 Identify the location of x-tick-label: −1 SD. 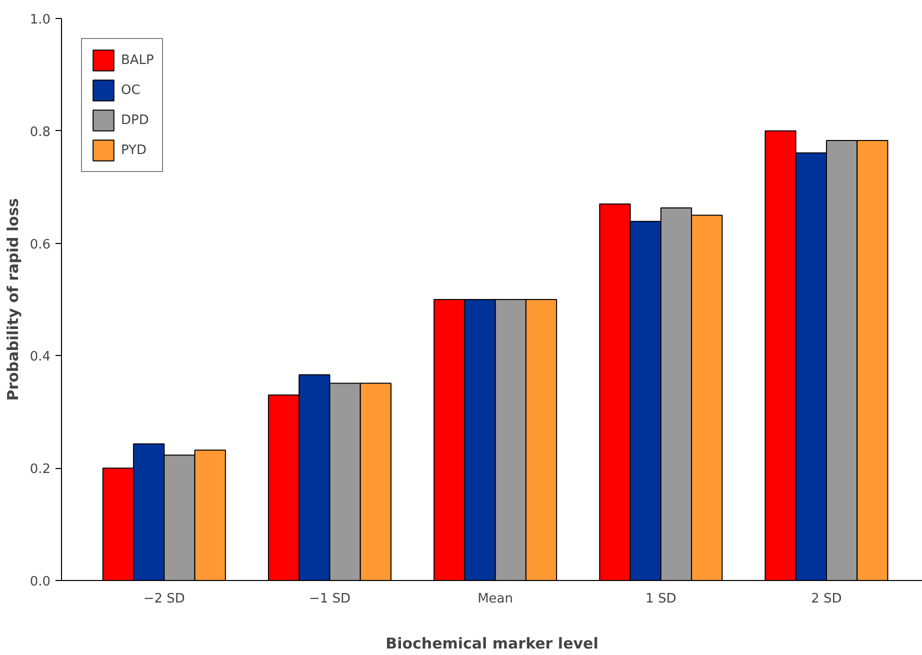
(329, 599).